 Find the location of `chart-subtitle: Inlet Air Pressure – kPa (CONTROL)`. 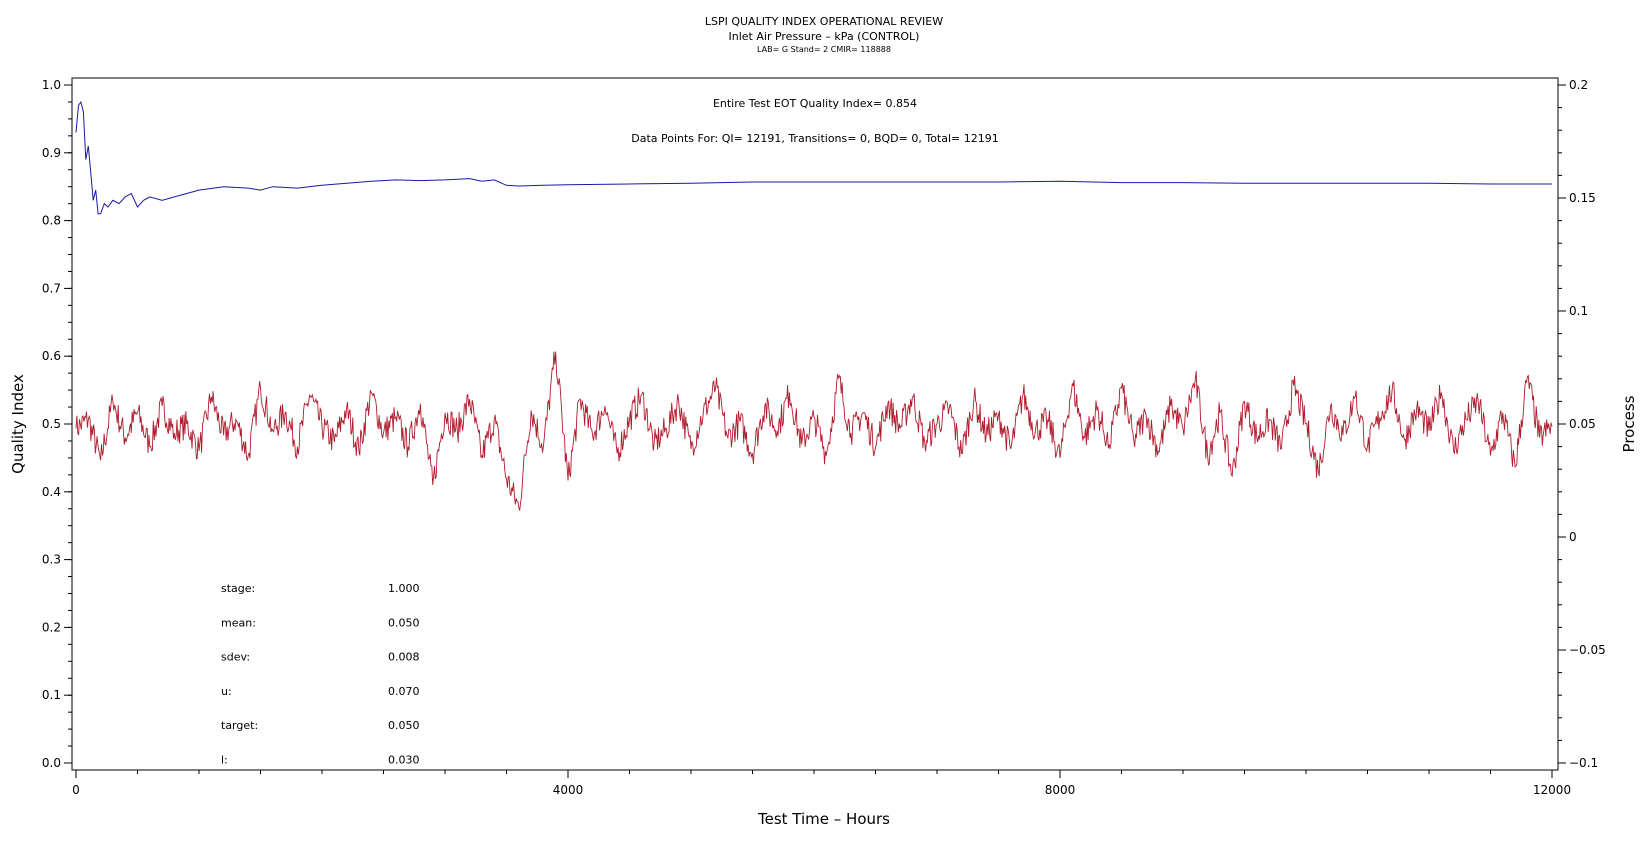

chart-subtitle: Inlet Air Pressure – kPa (CONTROL) is located at coordinates (824, 36).